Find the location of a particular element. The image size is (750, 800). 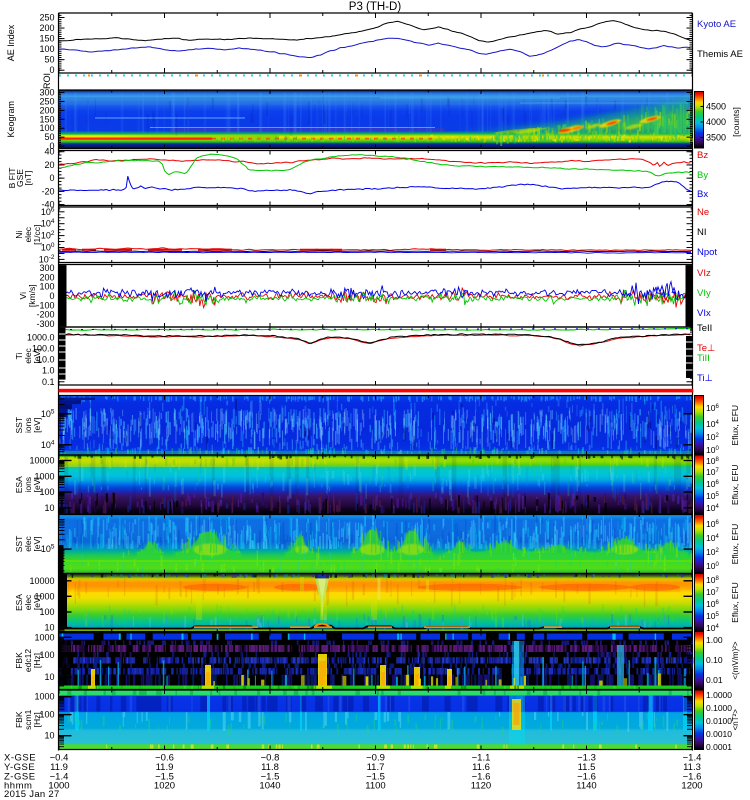

svg-text: VIy is located at coordinates (704, 293).